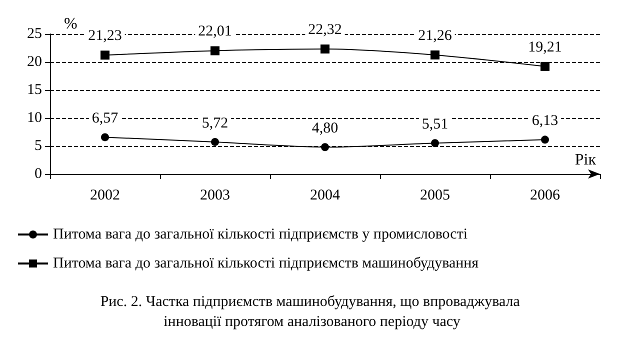  Describe the element at coordinates (38, 146) in the screenshot. I see `y-tick-label: 5` at that location.